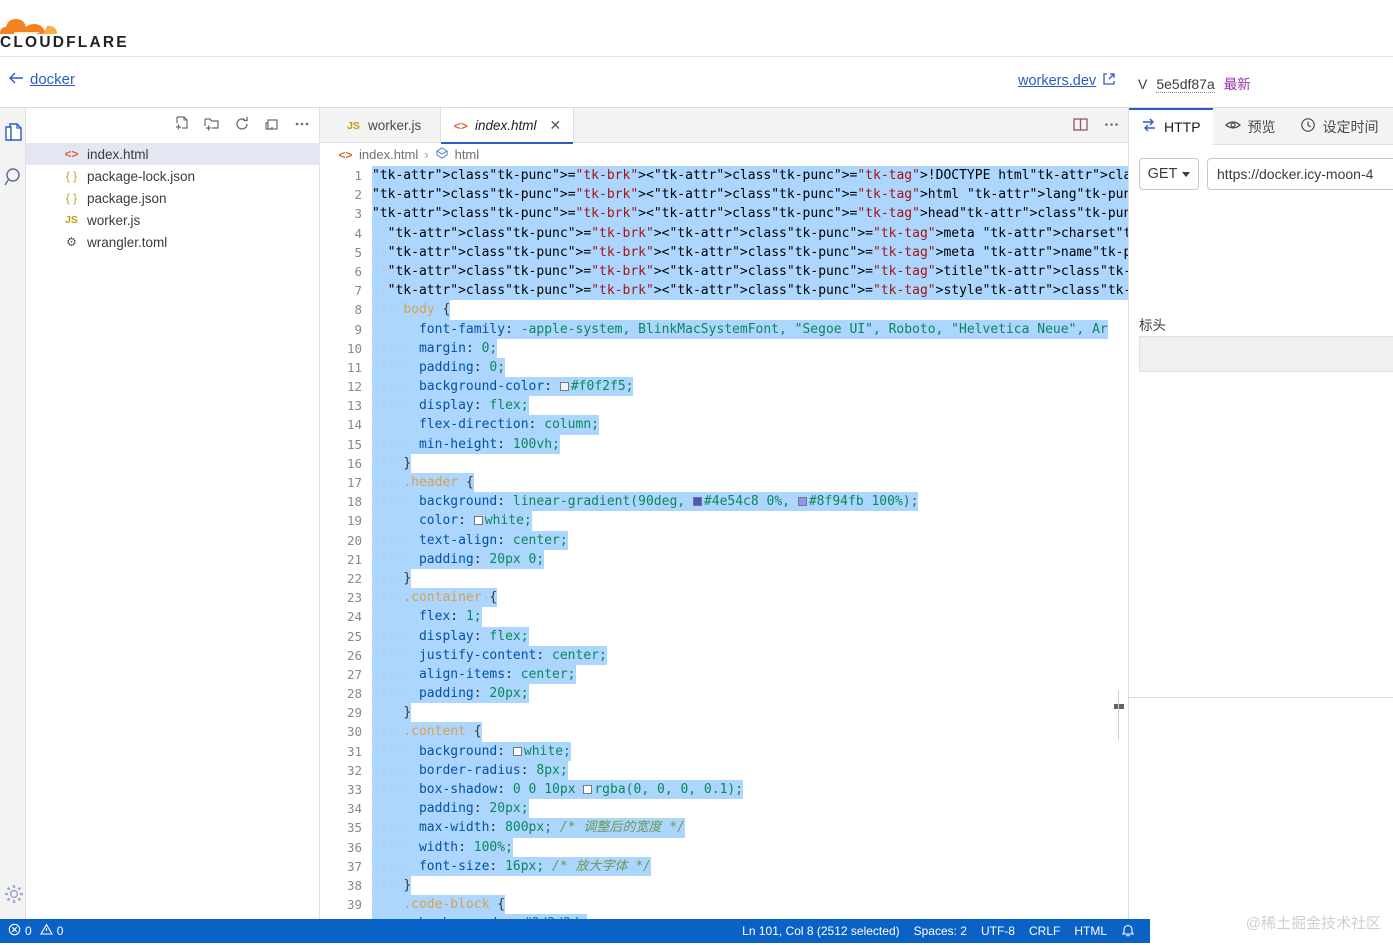 The height and width of the screenshot is (945, 1393). What do you see at coordinates (435, 598) in the screenshot?
I see `code-line-text: ····.container·{` at bounding box center [435, 598].